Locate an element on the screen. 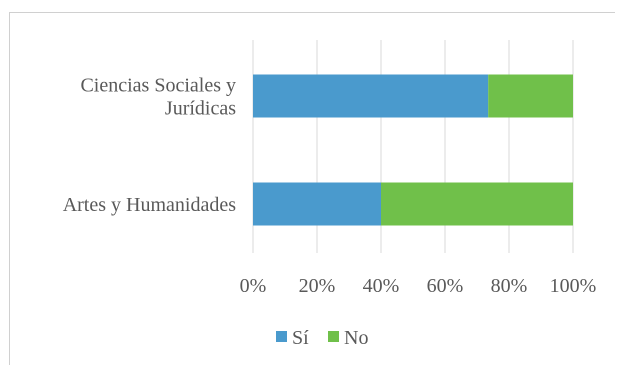  category-label-0-line-0: Ciencias Sociales y is located at coordinates (158, 86).